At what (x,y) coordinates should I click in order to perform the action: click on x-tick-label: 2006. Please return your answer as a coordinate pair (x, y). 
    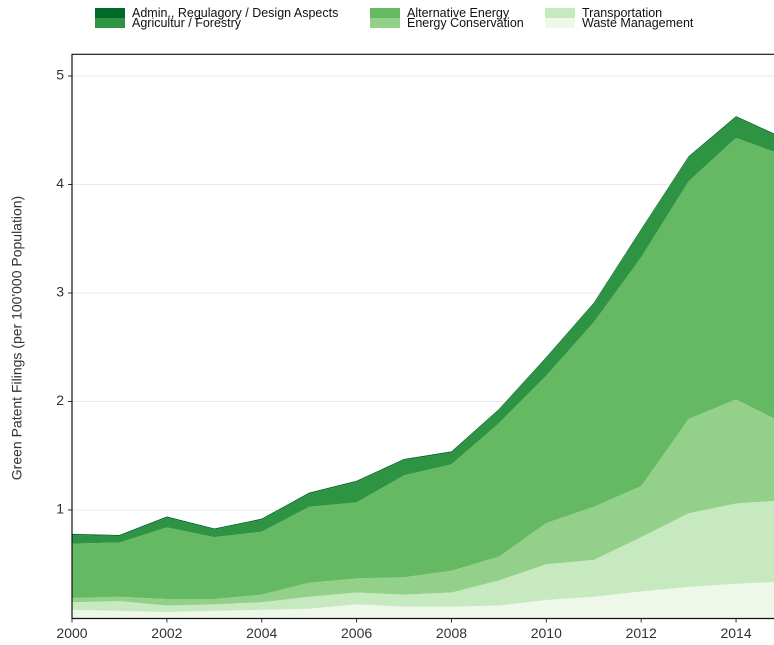
    Looking at the image, I should click on (356, 633).